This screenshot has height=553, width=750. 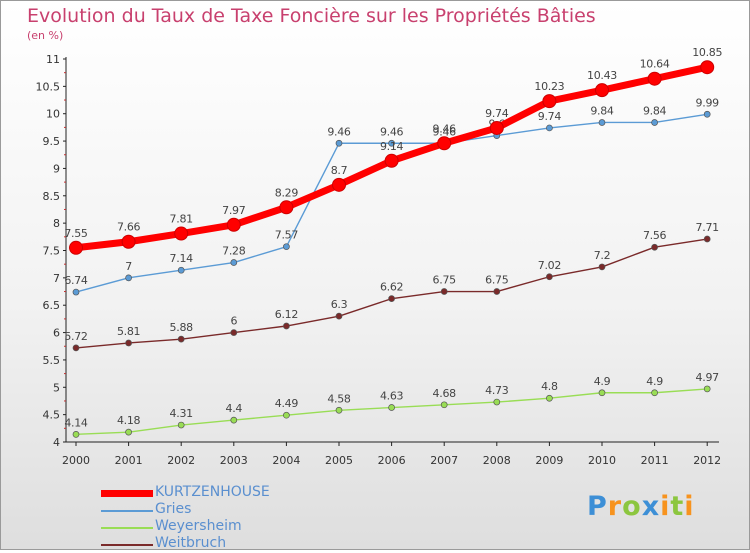 I want to click on data-label: 7.28, so click(x=234, y=251).